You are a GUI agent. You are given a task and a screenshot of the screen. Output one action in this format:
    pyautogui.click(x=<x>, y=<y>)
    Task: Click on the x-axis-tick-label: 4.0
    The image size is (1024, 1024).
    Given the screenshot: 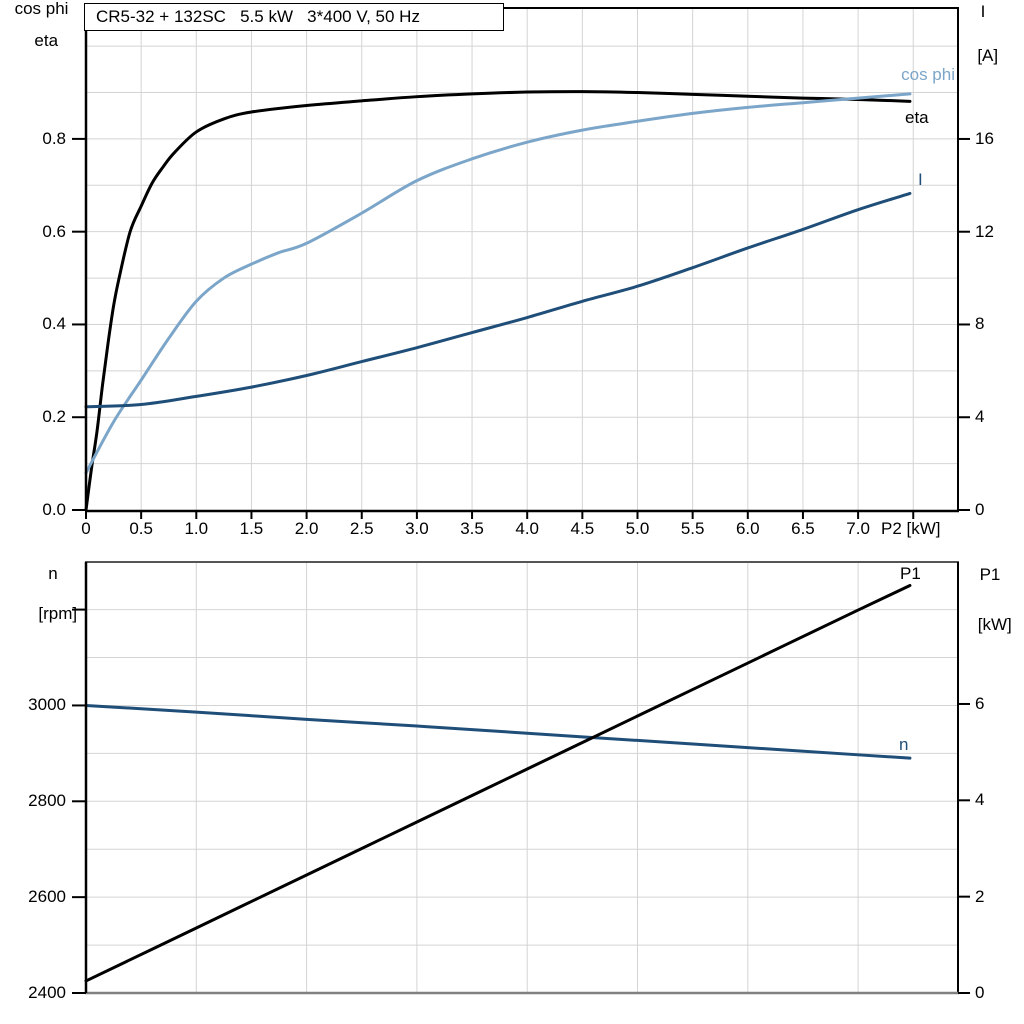 What is the action you would take?
    pyautogui.click(x=527, y=528)
    